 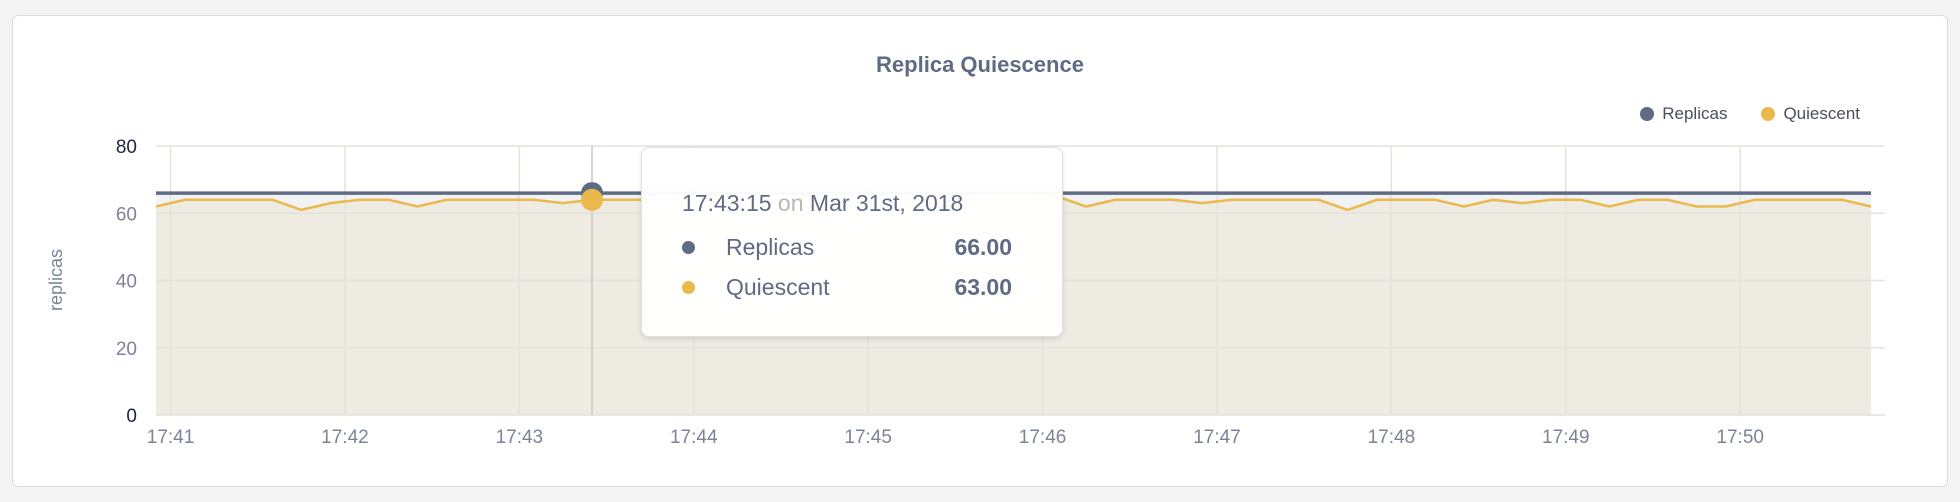 What do you see at coordinates (1821, 113) in the screenshot?
I see `legend-label: Quiescent` at bounding box center [1821, 113].